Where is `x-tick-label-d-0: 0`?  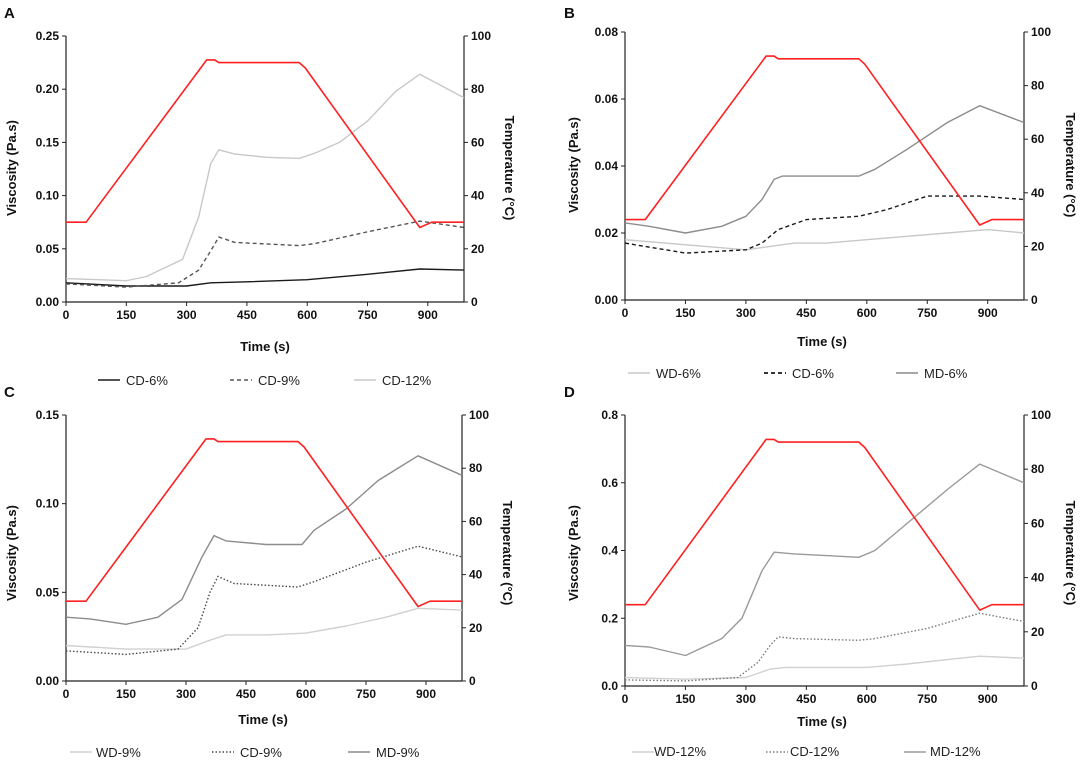
x-tick-label-d-0: 0 is located at coordinates (625, 699).